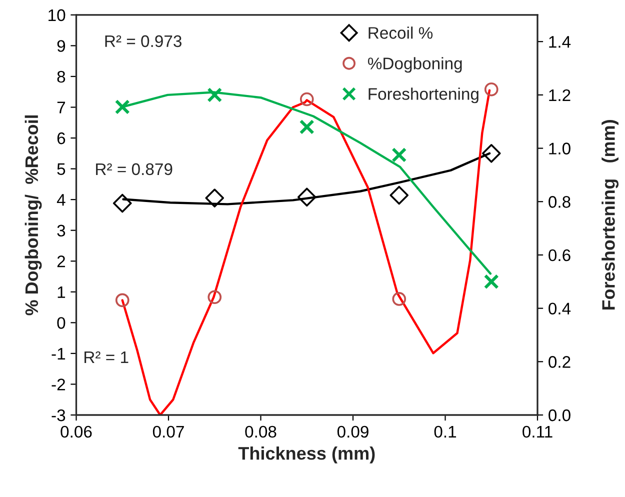 This screenshot has height=497, width=625. What do you see at coordinates (559, 148) in the screenshot?
I see `y2-tick-label: 1.0` at bounding box center [559, 148].